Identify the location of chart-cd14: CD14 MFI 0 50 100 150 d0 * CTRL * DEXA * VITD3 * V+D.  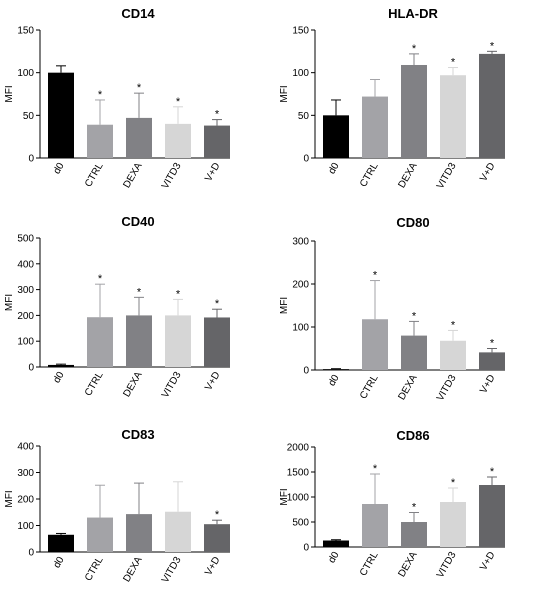
(117, 98).